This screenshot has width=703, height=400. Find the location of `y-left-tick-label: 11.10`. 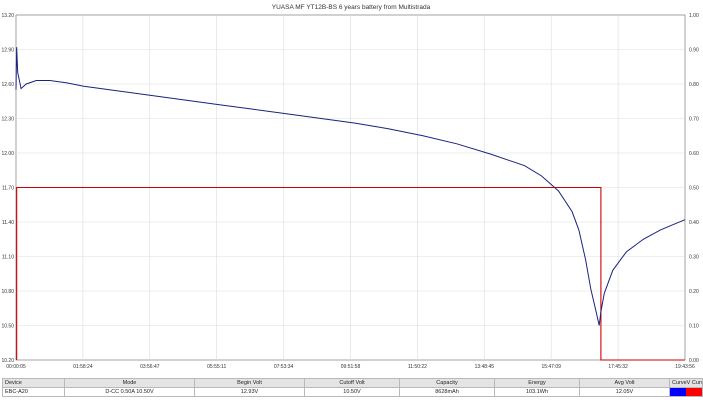

y-left-tick-label: 11.10 is located at coordinates (8, 257).